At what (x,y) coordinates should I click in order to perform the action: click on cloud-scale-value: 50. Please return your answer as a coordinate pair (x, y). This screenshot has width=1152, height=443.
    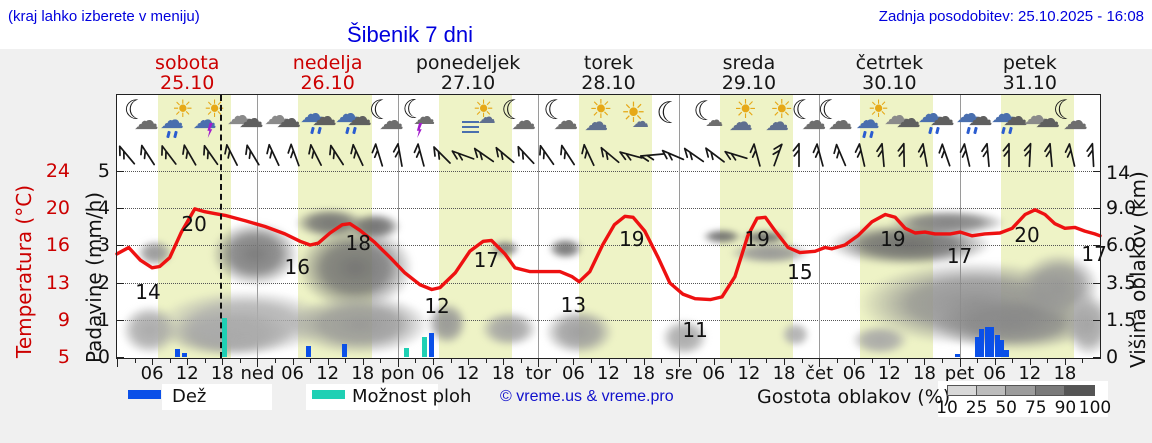
    Looking at the image, I should click on (1006, 408).